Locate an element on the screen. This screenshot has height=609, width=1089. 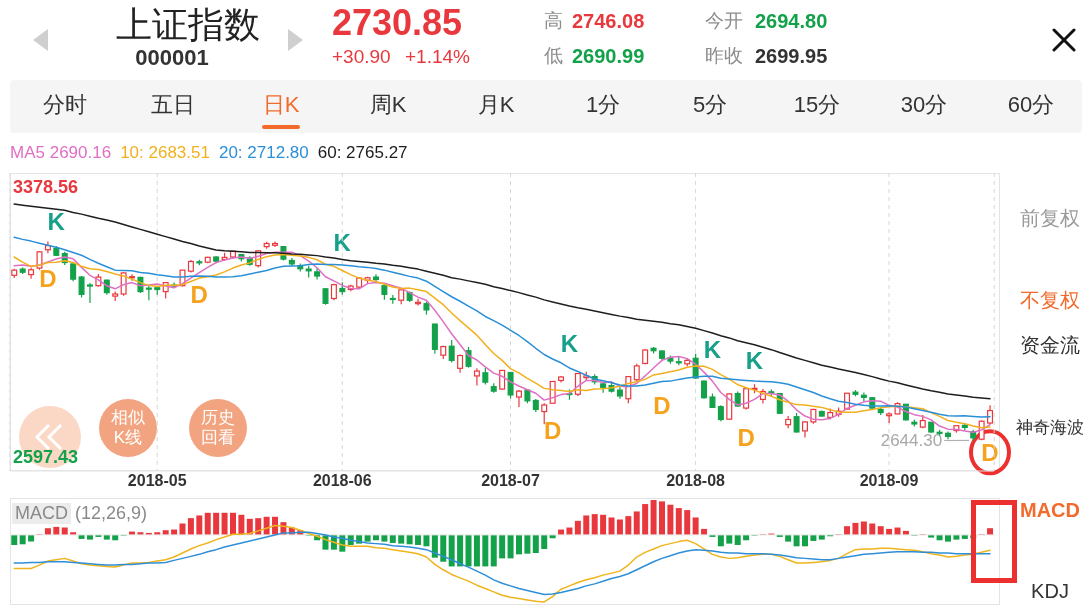
text: 上证指数 is located at coordinates (188, 25).